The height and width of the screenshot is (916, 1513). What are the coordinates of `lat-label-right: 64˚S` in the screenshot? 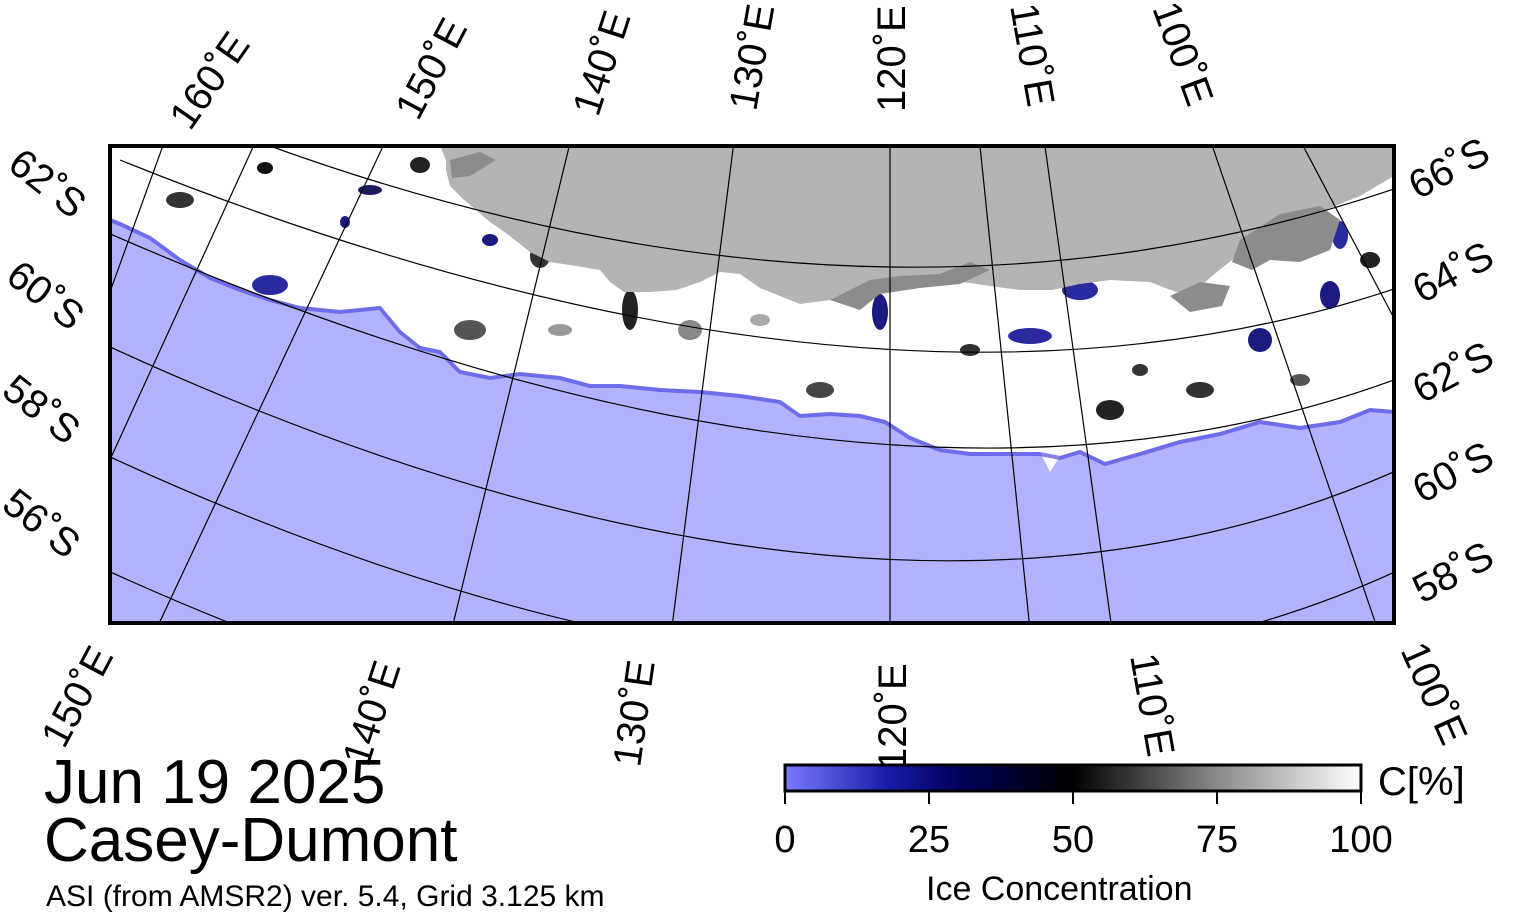 It's located at (1453, 272).